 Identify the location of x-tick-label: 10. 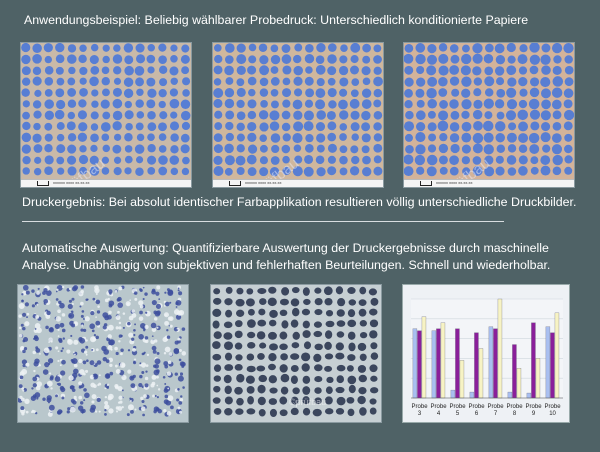
(552, 414).